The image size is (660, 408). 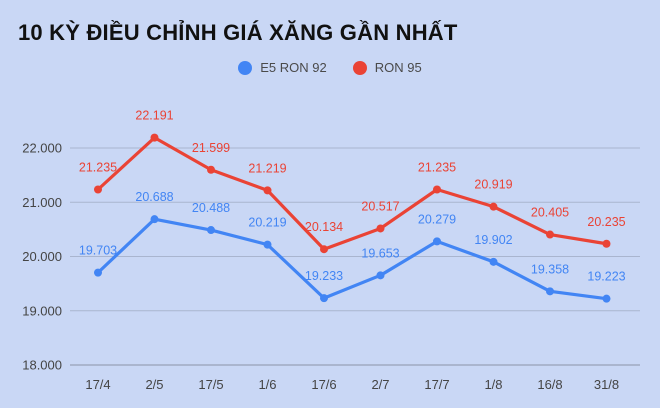 What do you see at coordinates (42, 256) in the screenshot?
I see `y-tick-label: 20.000` at bounding box center [42, 256].